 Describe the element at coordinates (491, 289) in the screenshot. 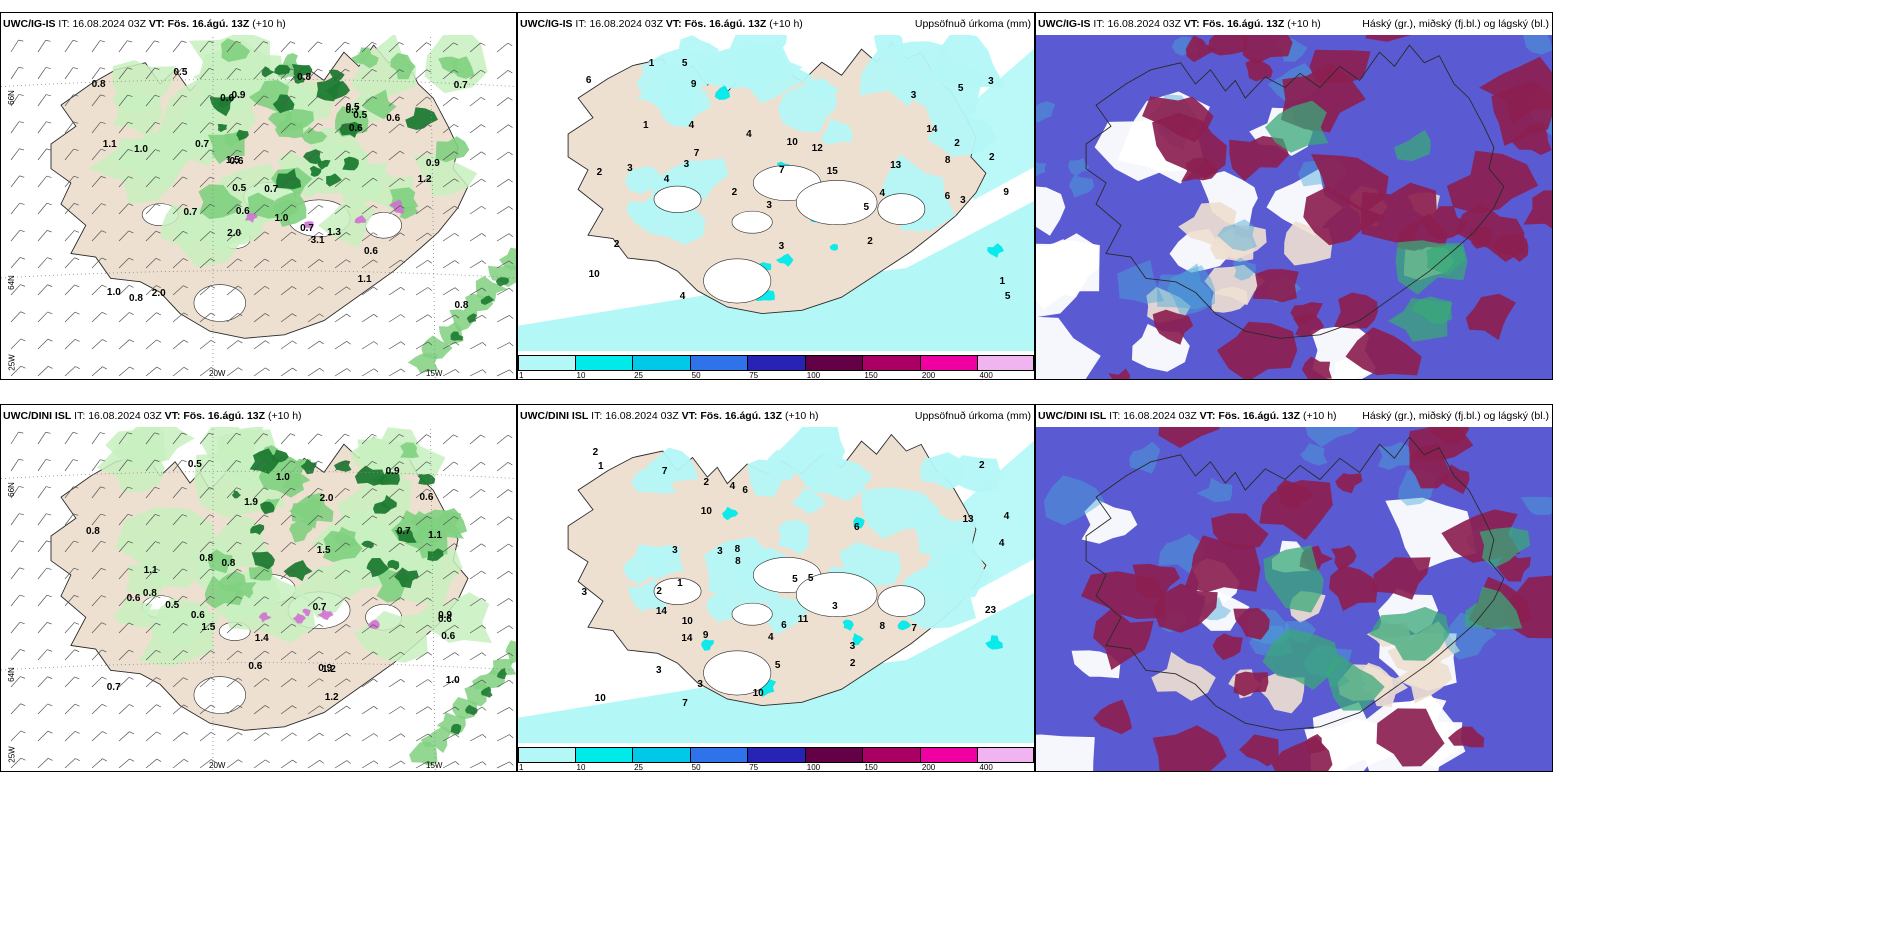

I see `precip-band-area` at that location.